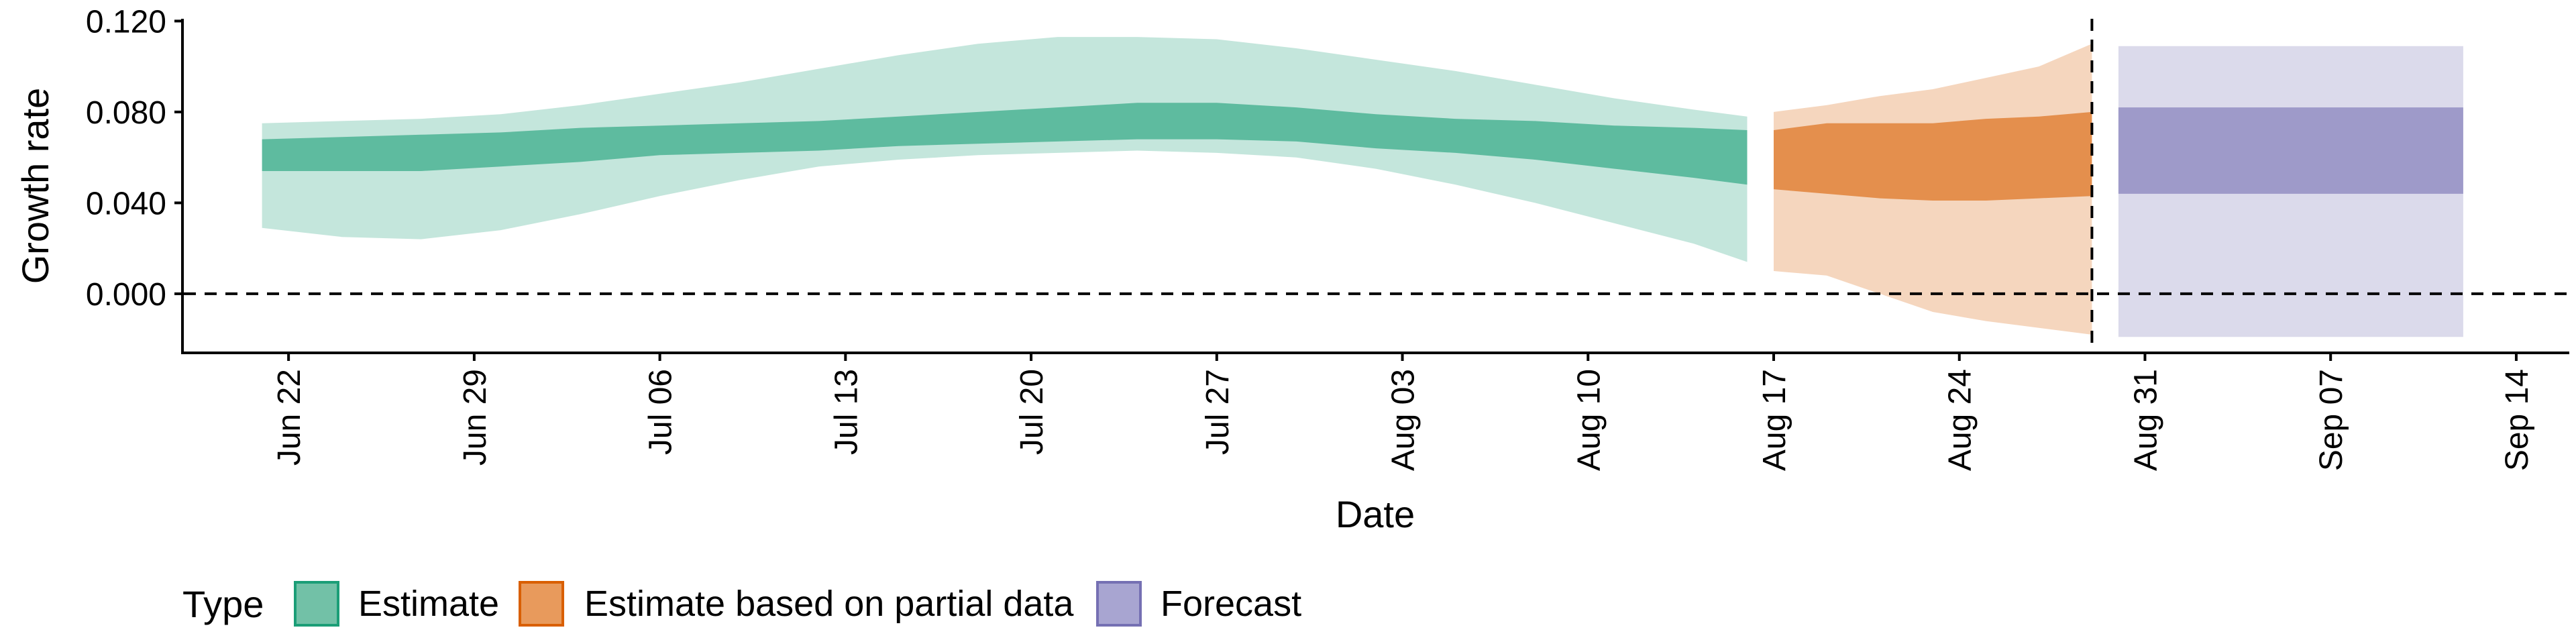 This screenshot has height=644, width=2576. Describe the element at coordinates (1119, 604) in the screenshot. I see `legend-key-forecast` at that location.